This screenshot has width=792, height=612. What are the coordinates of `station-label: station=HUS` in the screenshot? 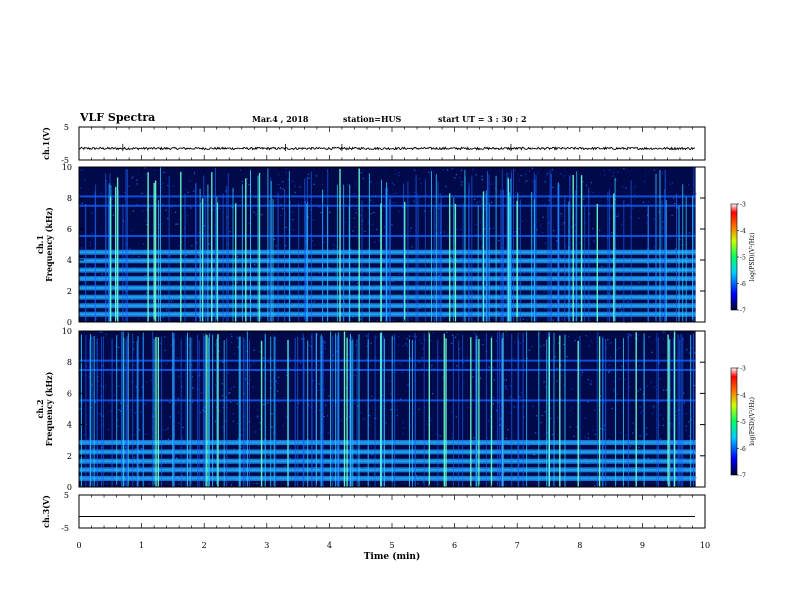 It's located at (372, 119).